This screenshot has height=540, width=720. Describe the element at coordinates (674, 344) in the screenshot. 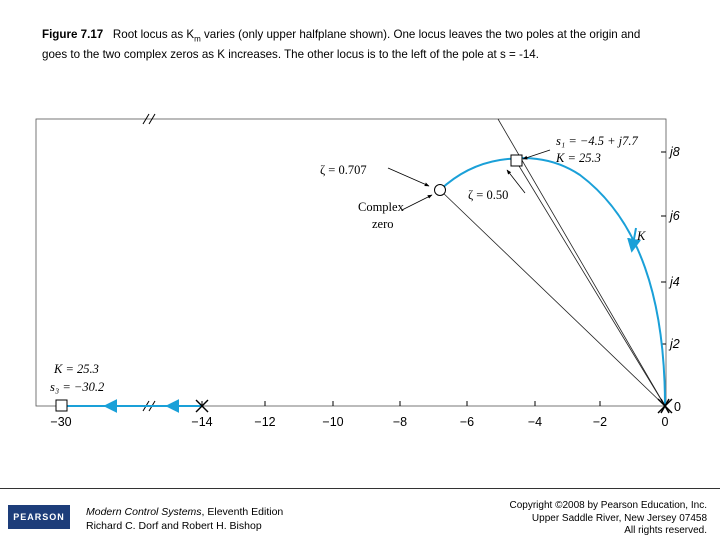

I see `y-tick-label: j2` at that location.